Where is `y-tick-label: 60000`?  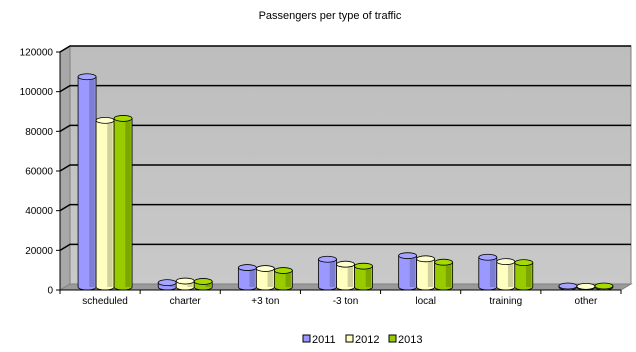
y-tick-label: 60000 is located at coordinates (39, 172).